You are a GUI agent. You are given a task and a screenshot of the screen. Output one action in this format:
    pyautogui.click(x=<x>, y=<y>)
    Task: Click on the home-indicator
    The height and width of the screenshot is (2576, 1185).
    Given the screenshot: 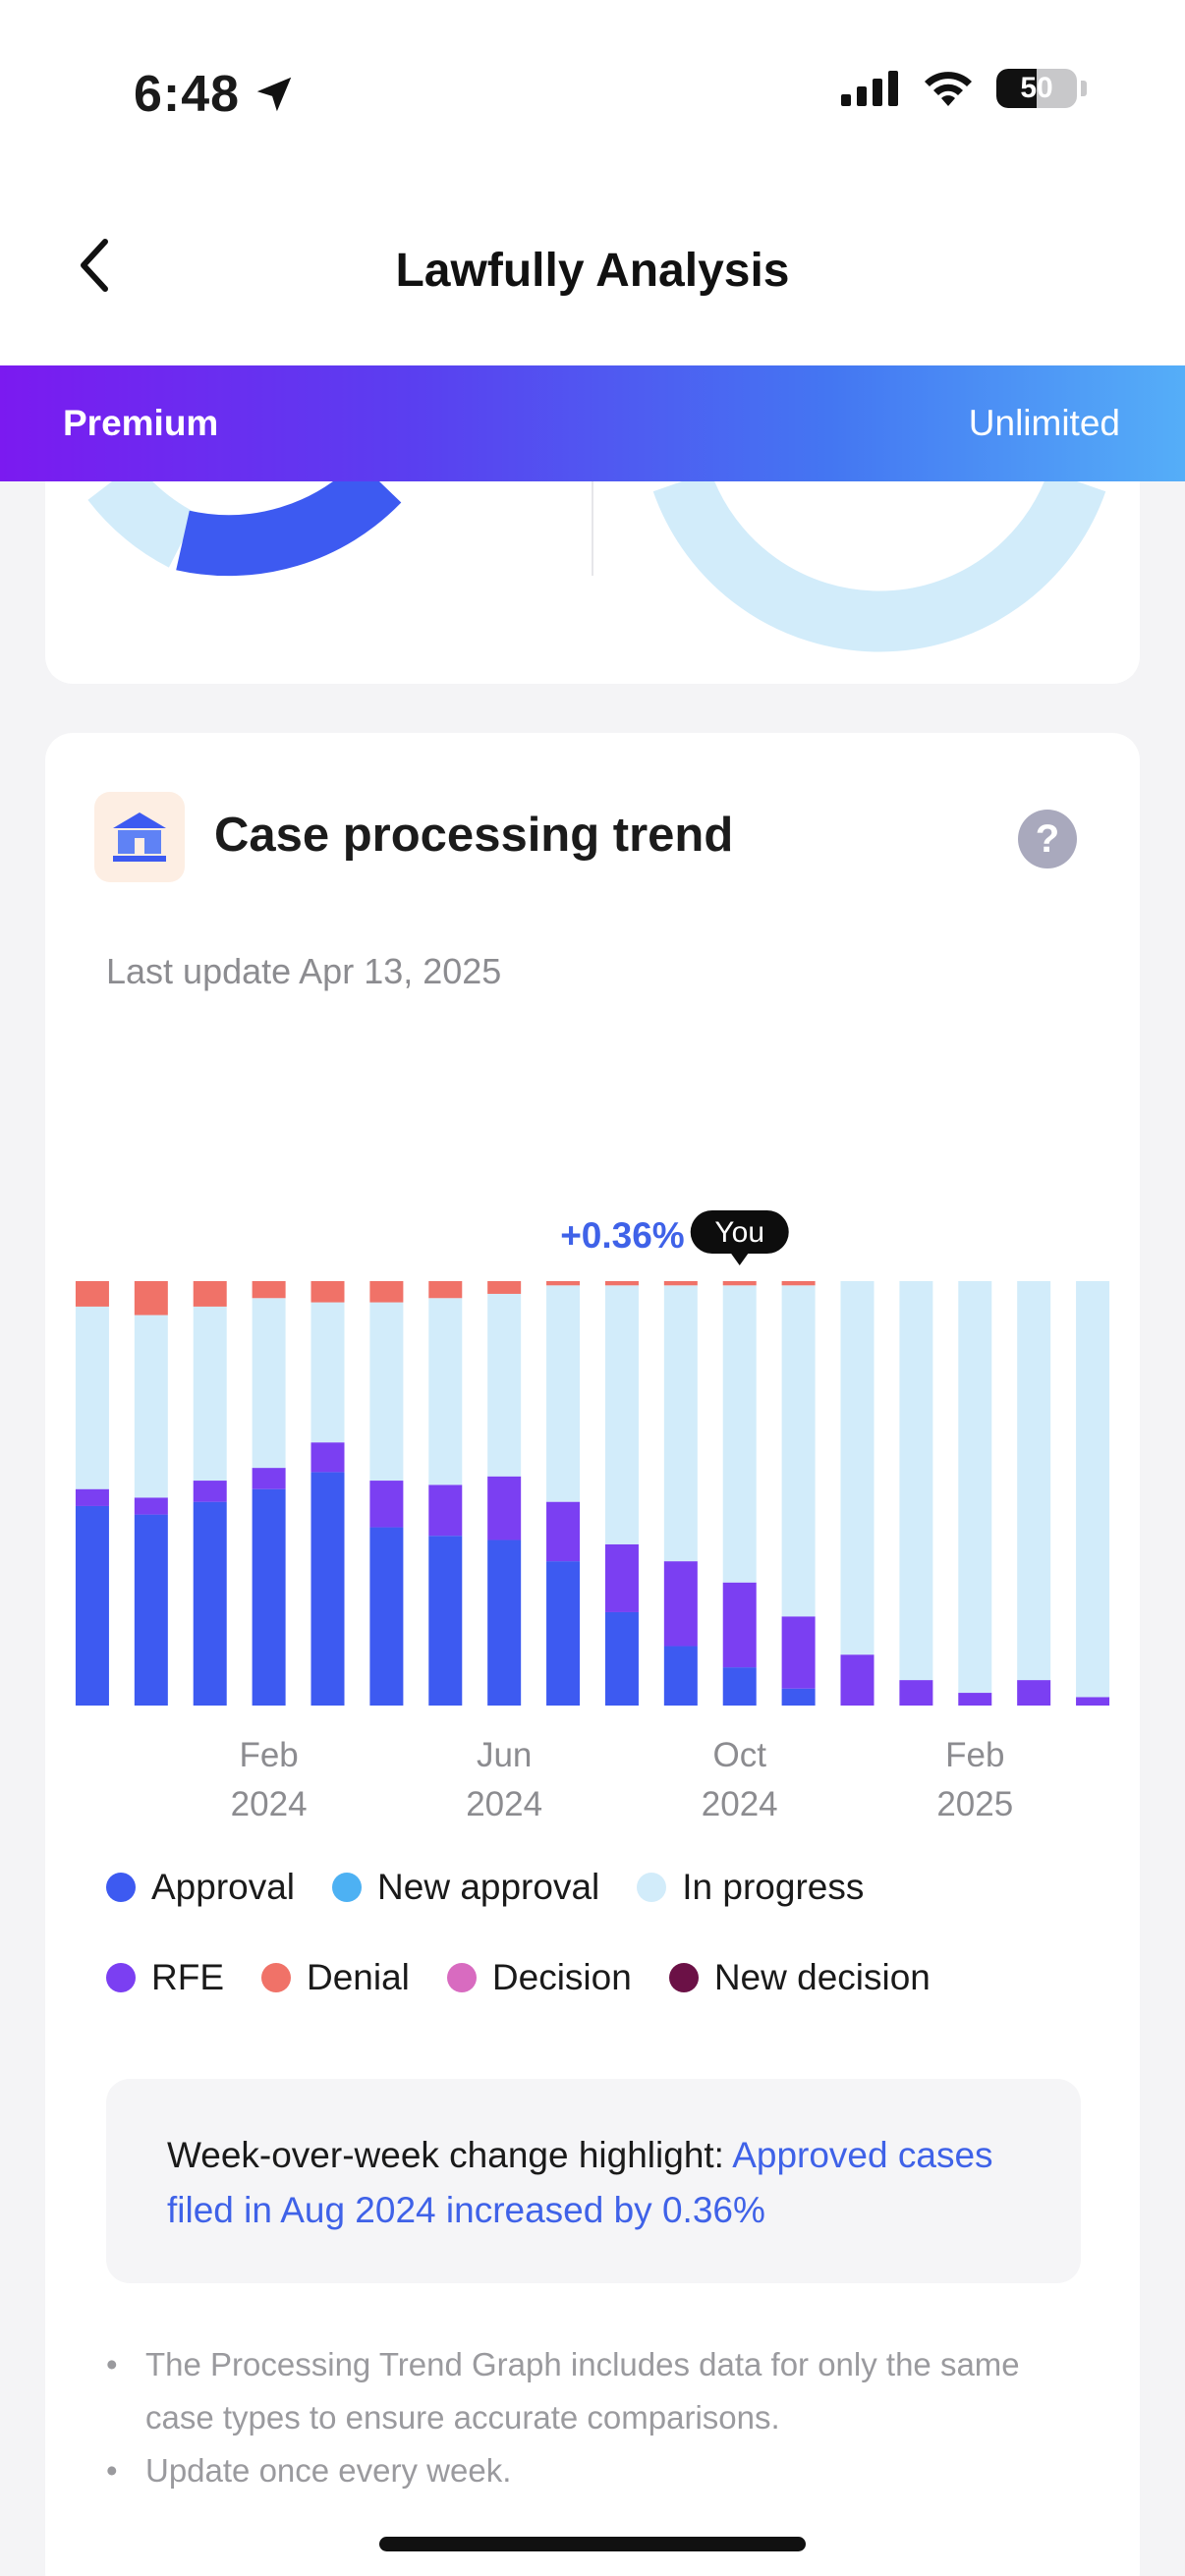 What is the action you would take?
    pyautogui.click(x=592, y=2544)
    